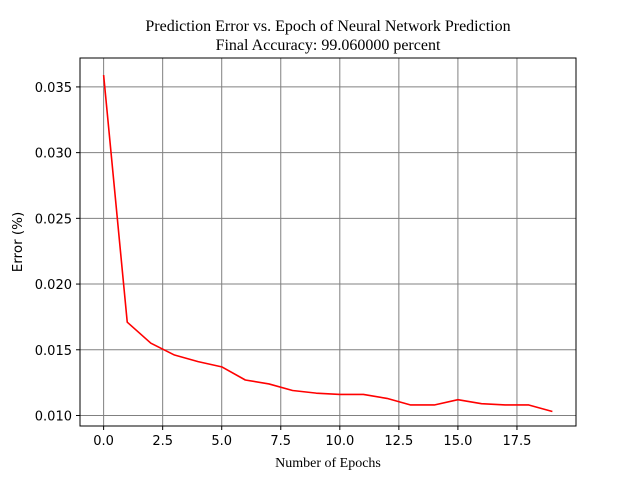 The width and height of the screenshot is (640, 480). What do you see at coordinates (53, 88) in the screenshot?
I see `y-tick-label: 0.035` at bounding box center [53, 88].